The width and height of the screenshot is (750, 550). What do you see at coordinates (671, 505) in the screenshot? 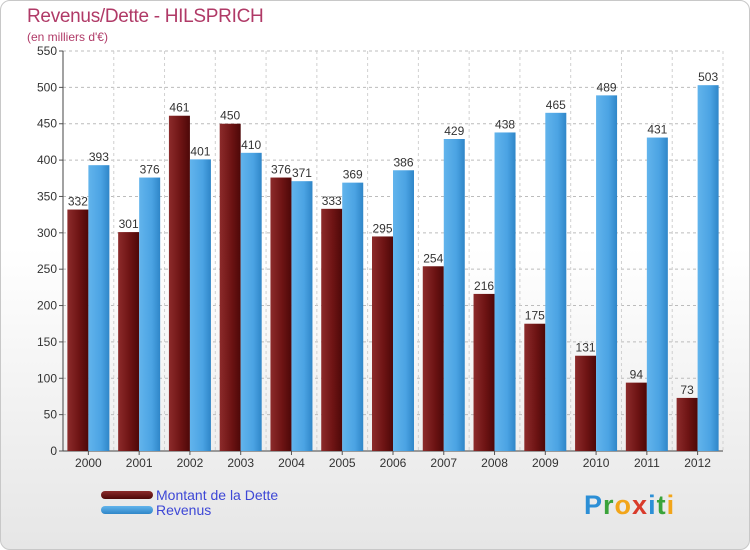
I see `logo-letter-6: i` at bounding box center [671, 505].